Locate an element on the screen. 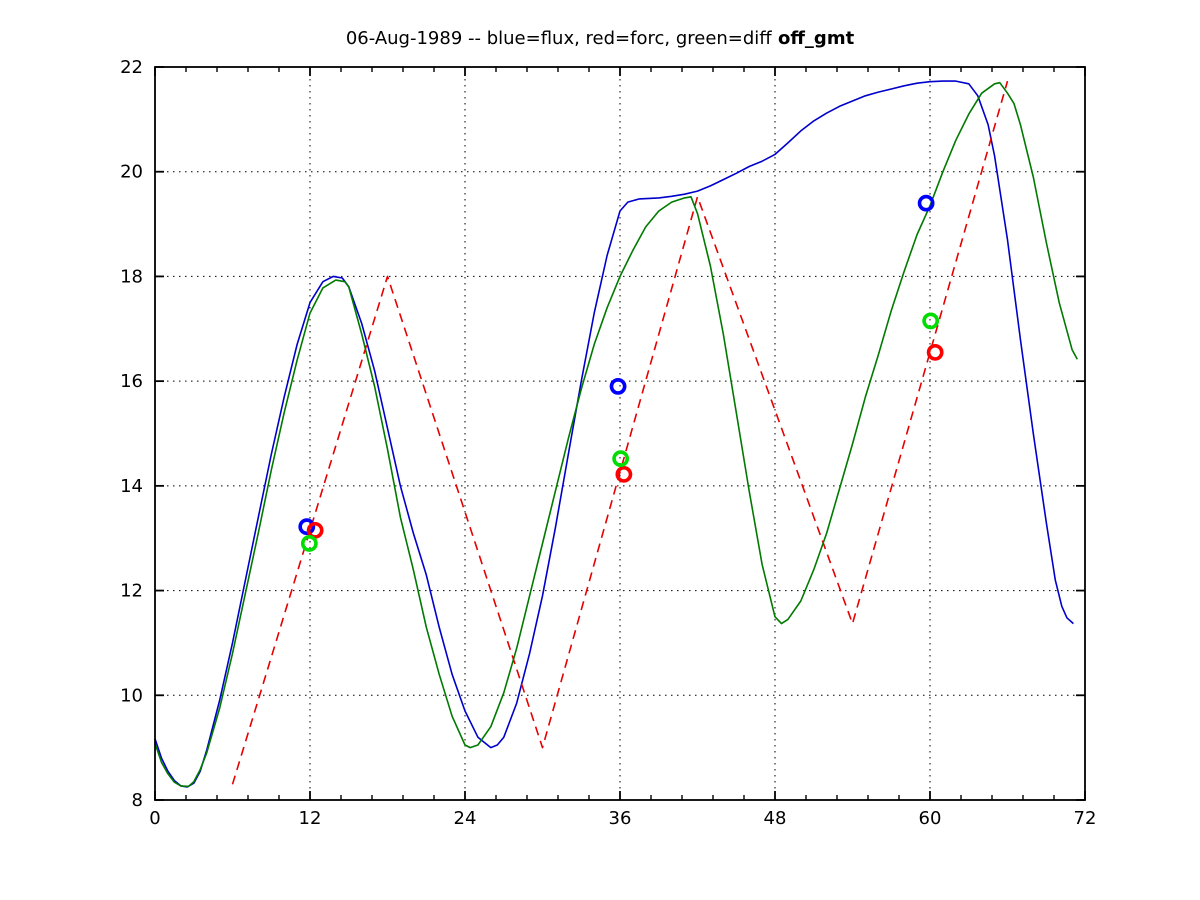 Image resolution: width=1200 pixels, height=900 pixels. x-tick-label: 48 is located at coordinates (775, 818).